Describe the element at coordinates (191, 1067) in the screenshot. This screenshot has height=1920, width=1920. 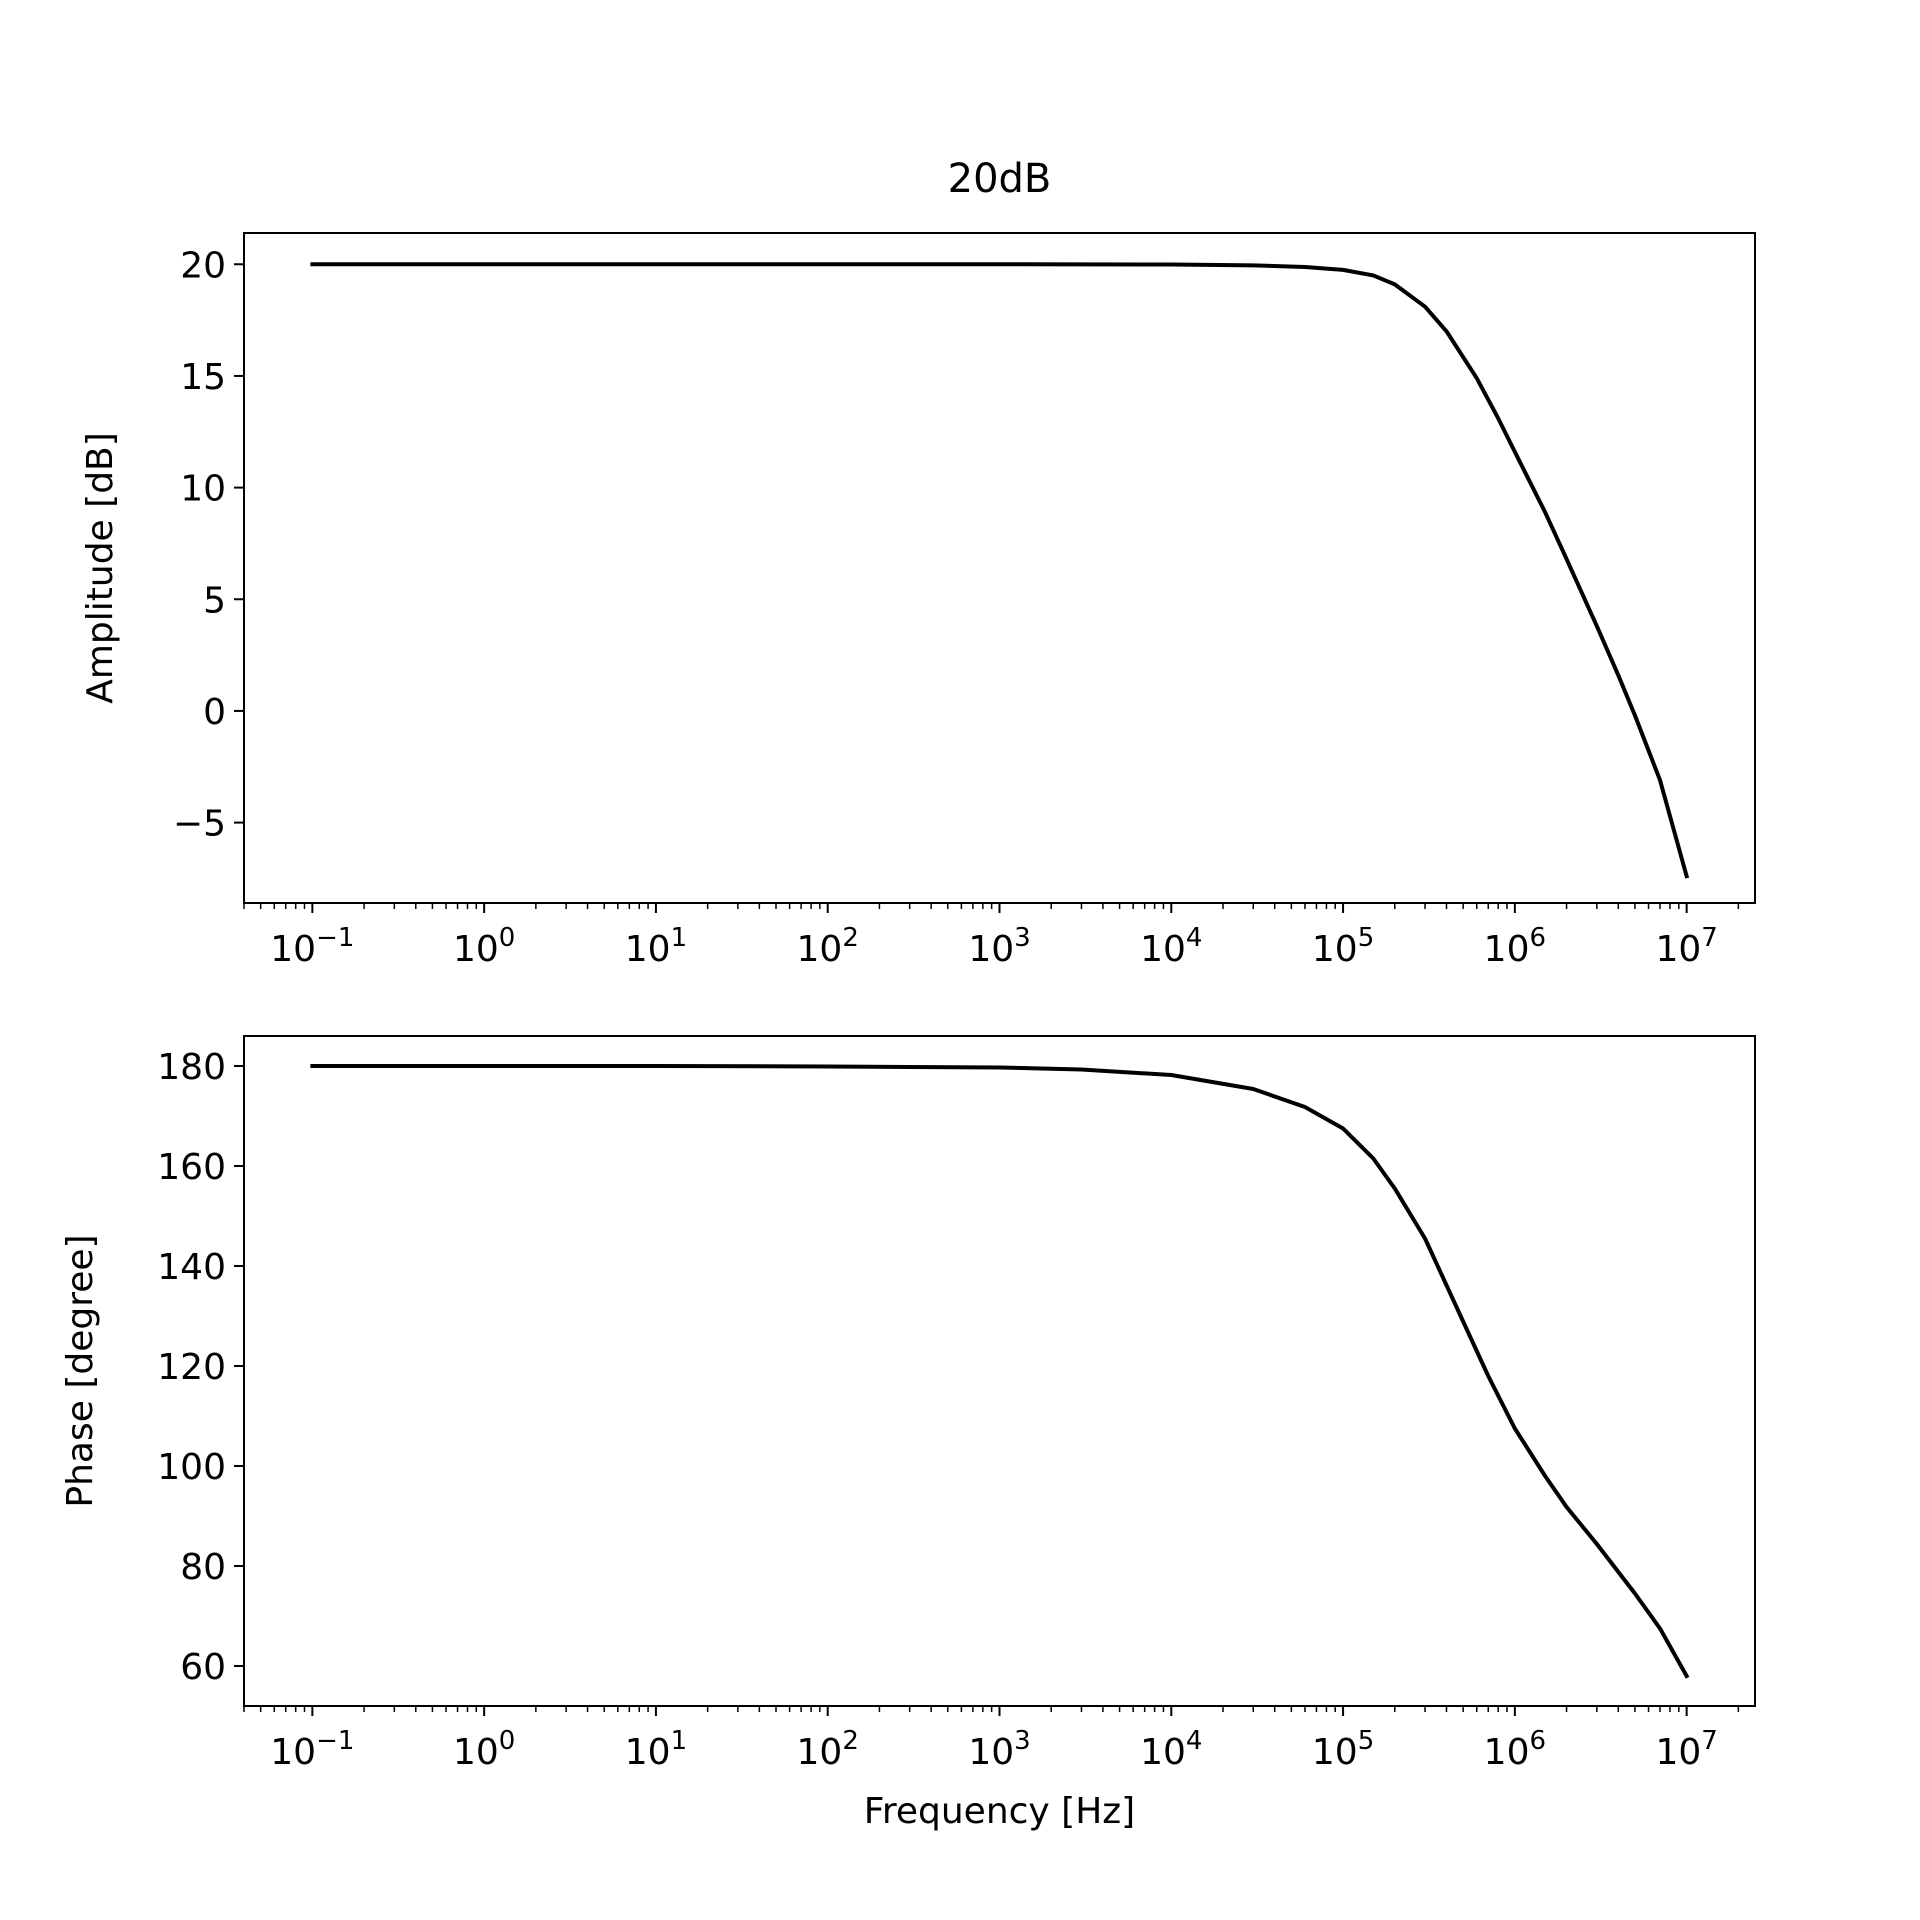
I see `phase-y-tick-label: 180` at that location.